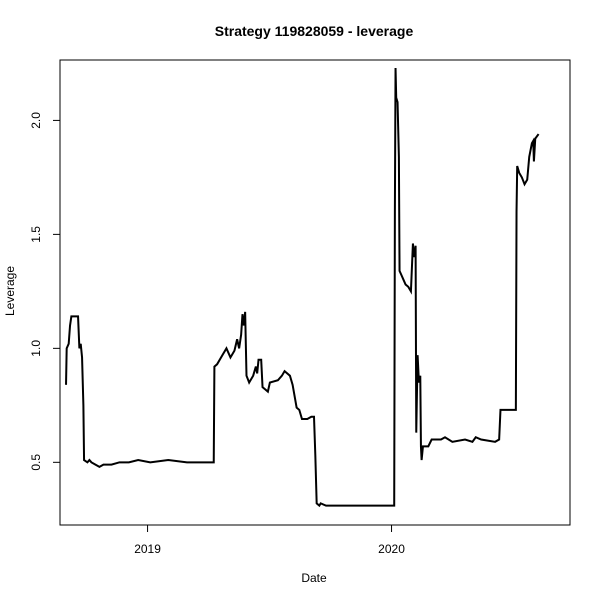  I want to click on y-axis: 0.5 1.0 1.5 2.0, so click(45, 291).